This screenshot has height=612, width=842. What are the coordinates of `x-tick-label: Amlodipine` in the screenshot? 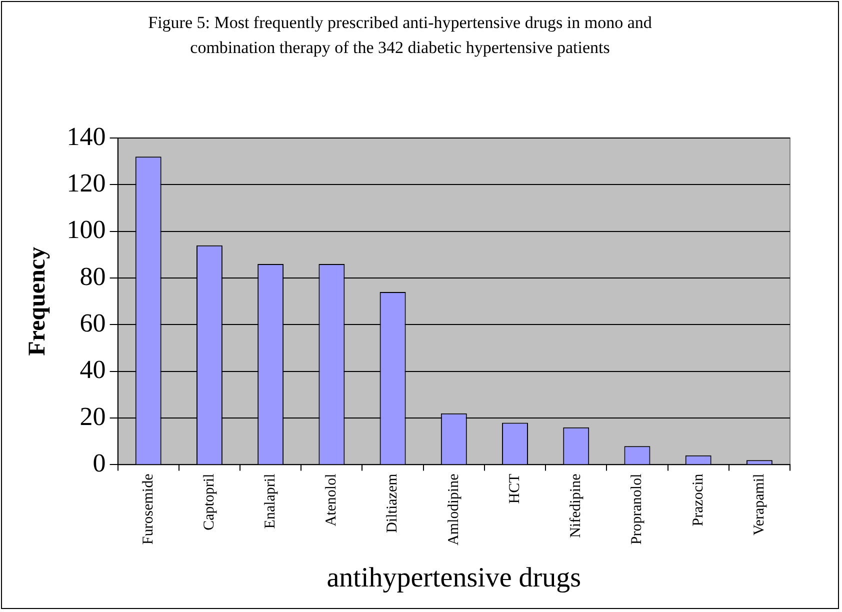 It's located at (454, 509).